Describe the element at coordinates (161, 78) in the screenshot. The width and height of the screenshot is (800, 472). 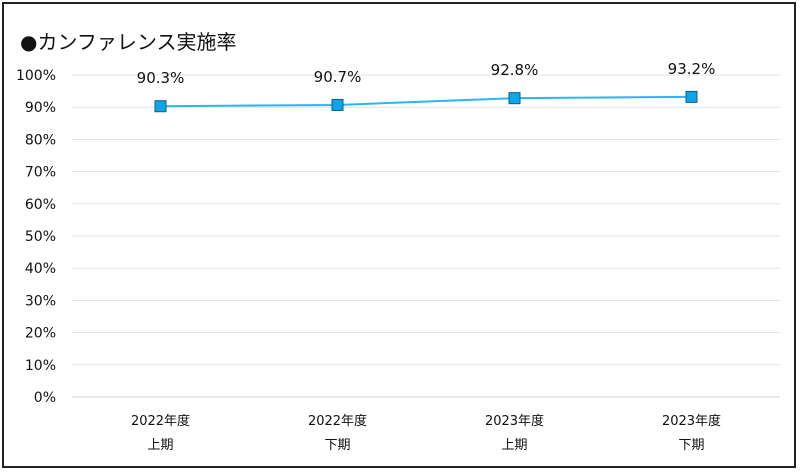
I see `data-label: 90.3%` at that location.